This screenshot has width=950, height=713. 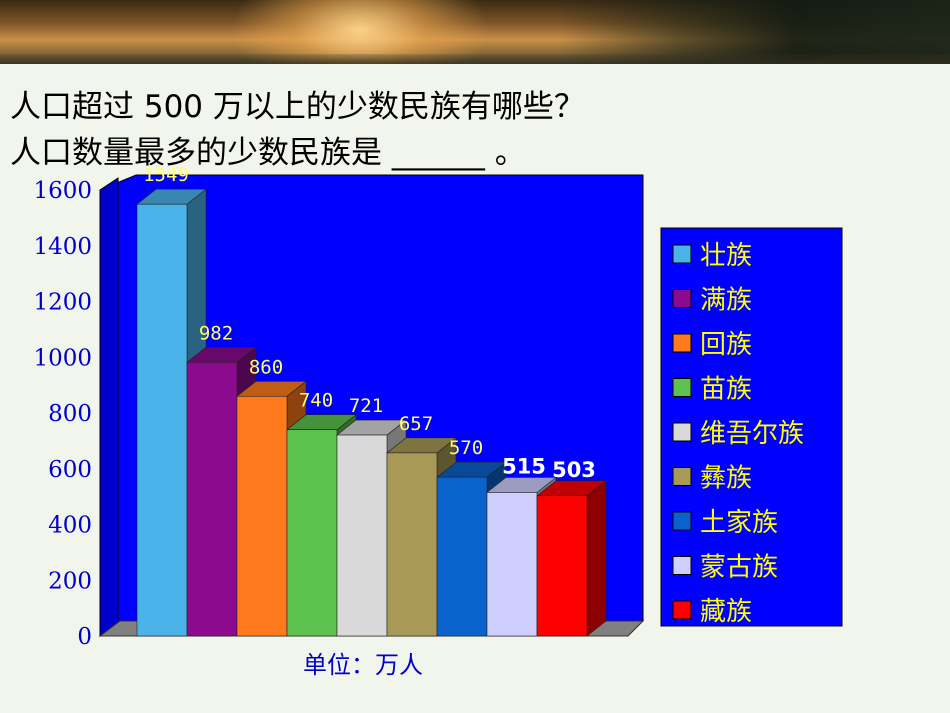 What do you see at coordinates (166, 175) in the screenshot?
I see `data-label: 1549` at bounding box center [166, 175].